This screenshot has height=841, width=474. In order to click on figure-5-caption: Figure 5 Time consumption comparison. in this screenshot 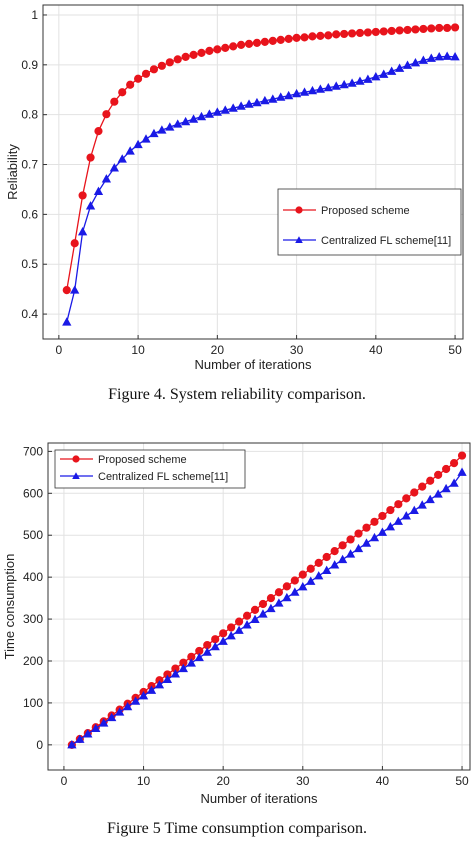, I will do `click(237, 828)`.